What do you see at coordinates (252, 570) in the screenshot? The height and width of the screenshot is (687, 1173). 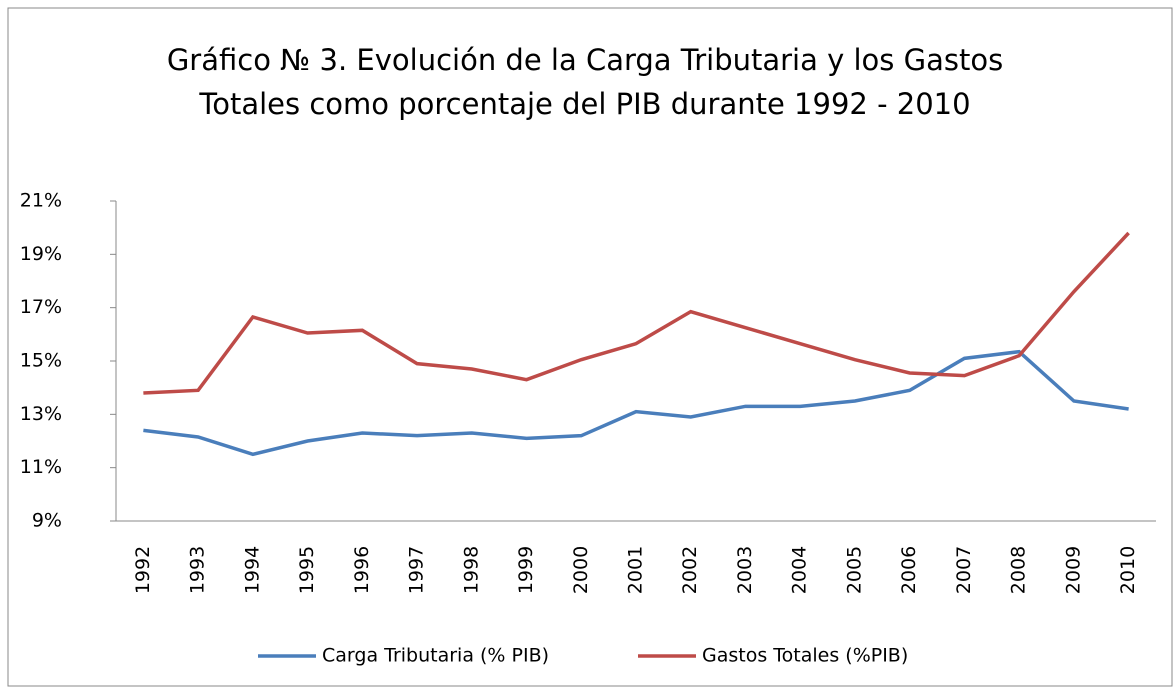 I see `x-tick-label: 1994` at bounding box center [252, 570].